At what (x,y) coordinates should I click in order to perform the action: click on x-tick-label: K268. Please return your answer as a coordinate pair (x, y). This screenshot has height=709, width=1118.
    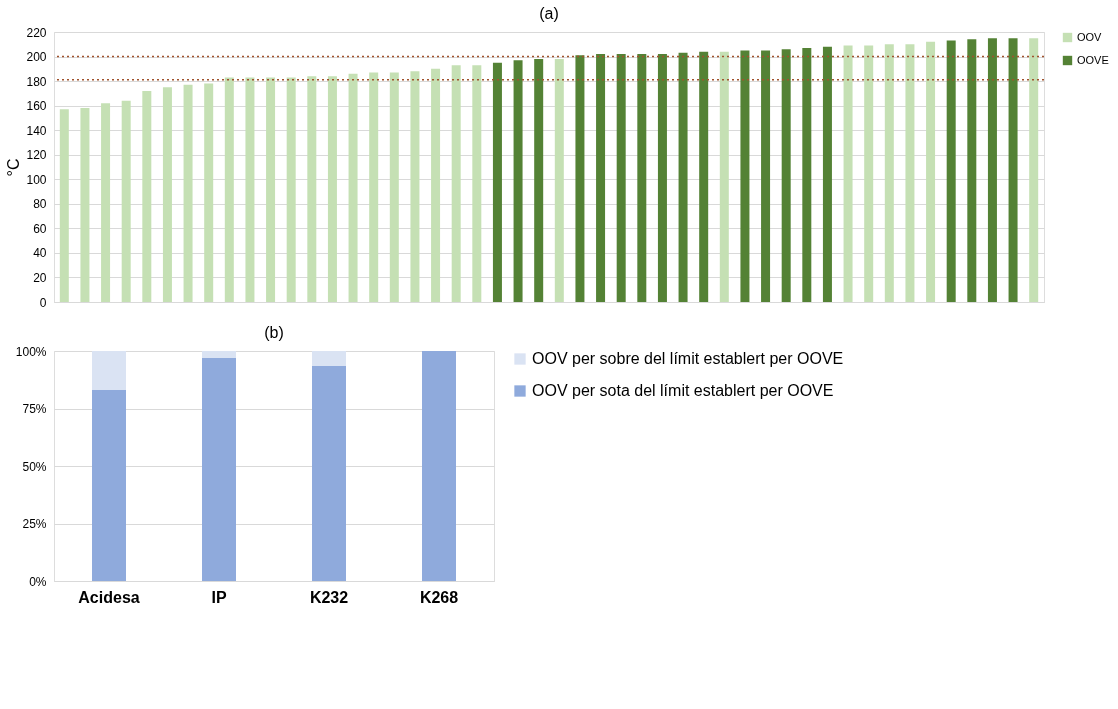
    Looking at the image, I should click on (439, 597).